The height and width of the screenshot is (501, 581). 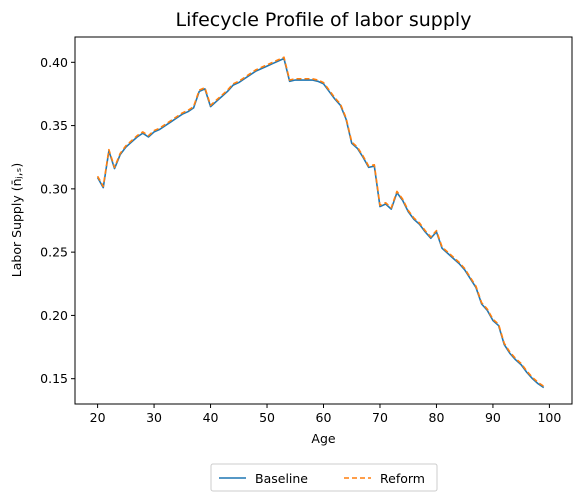 I want to click on y-tick-label: 0.20, so click(x=54, y=315).